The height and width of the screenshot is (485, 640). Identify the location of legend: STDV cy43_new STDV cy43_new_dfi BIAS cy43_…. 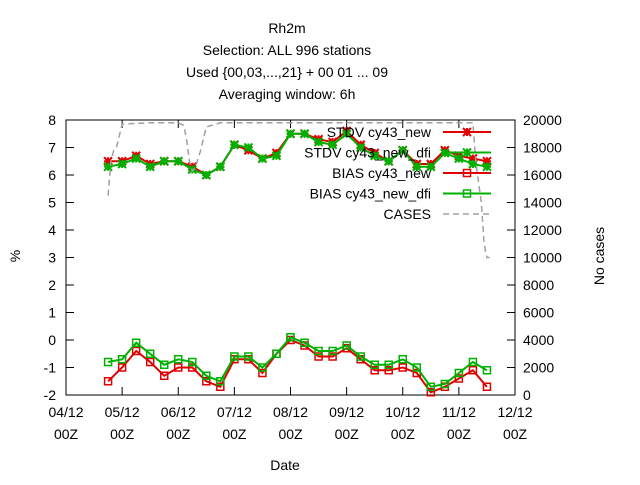
(397, 173).